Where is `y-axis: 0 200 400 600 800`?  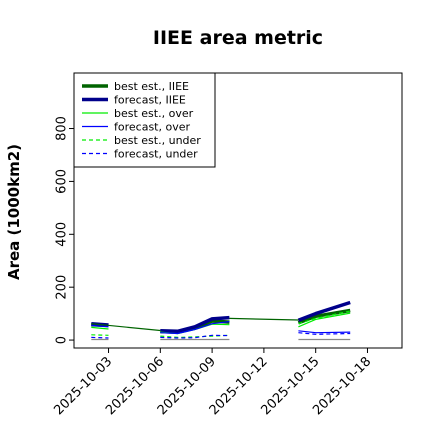
y-axis: 0 200 400 600 800 is located at coordinates (64, 230).